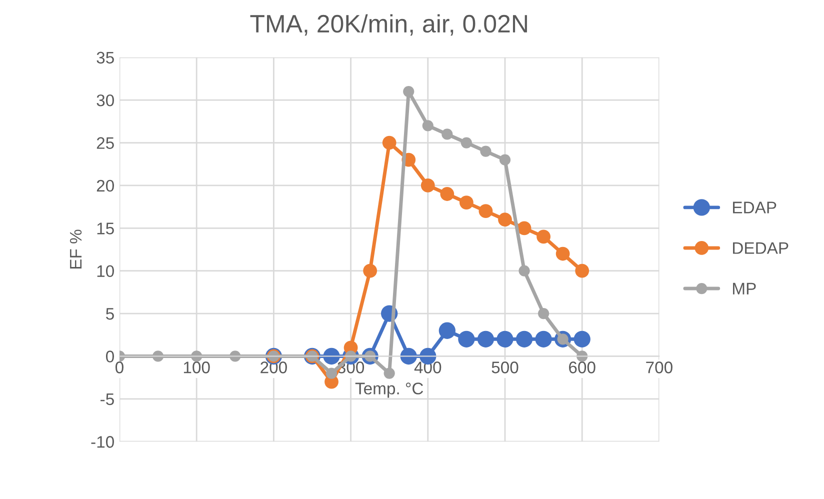 This screenshot has width=824, height=499. I want to click on x-tick-label: 0, so click(119, 368).